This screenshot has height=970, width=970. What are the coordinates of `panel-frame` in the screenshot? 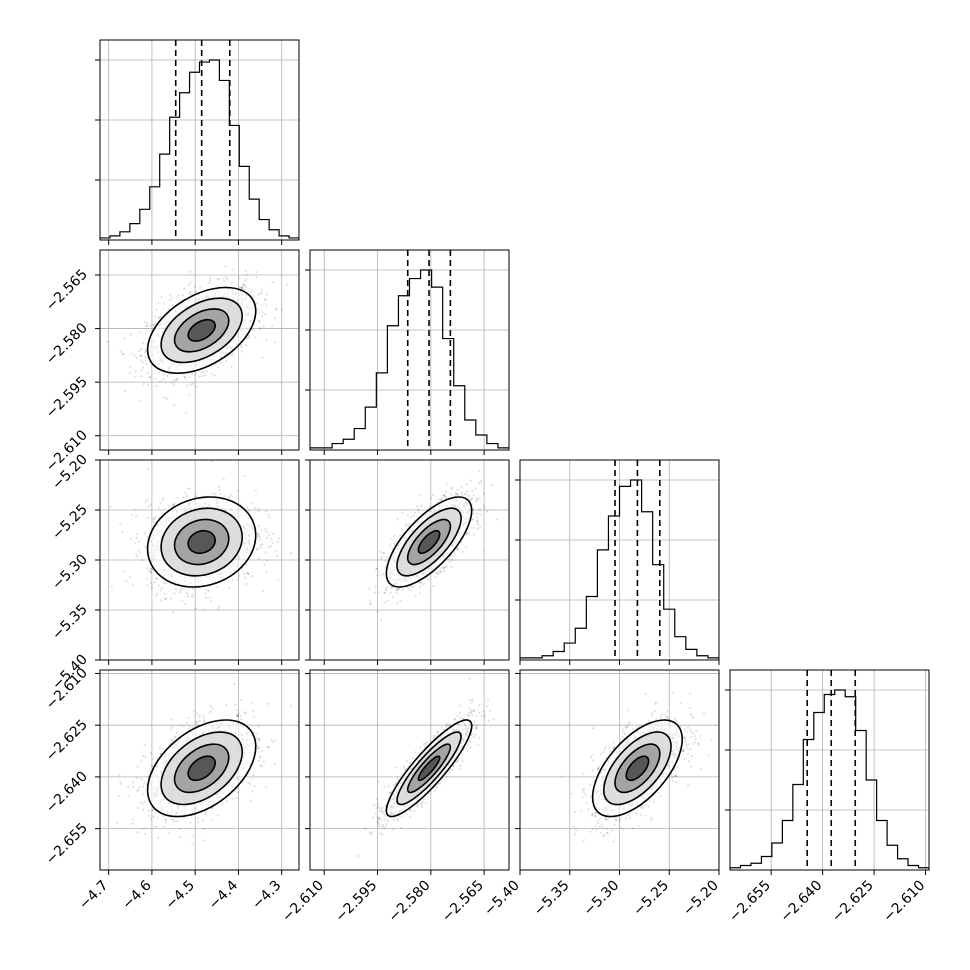 It's located at (199, 350).